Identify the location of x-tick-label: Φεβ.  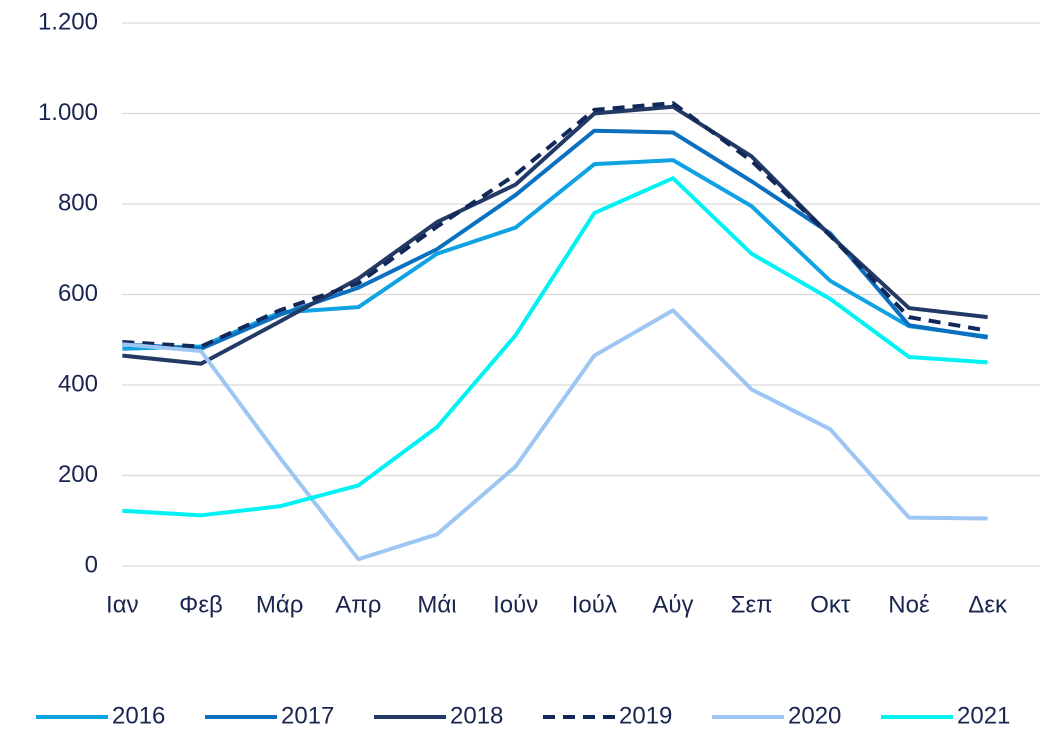
(201, 604).